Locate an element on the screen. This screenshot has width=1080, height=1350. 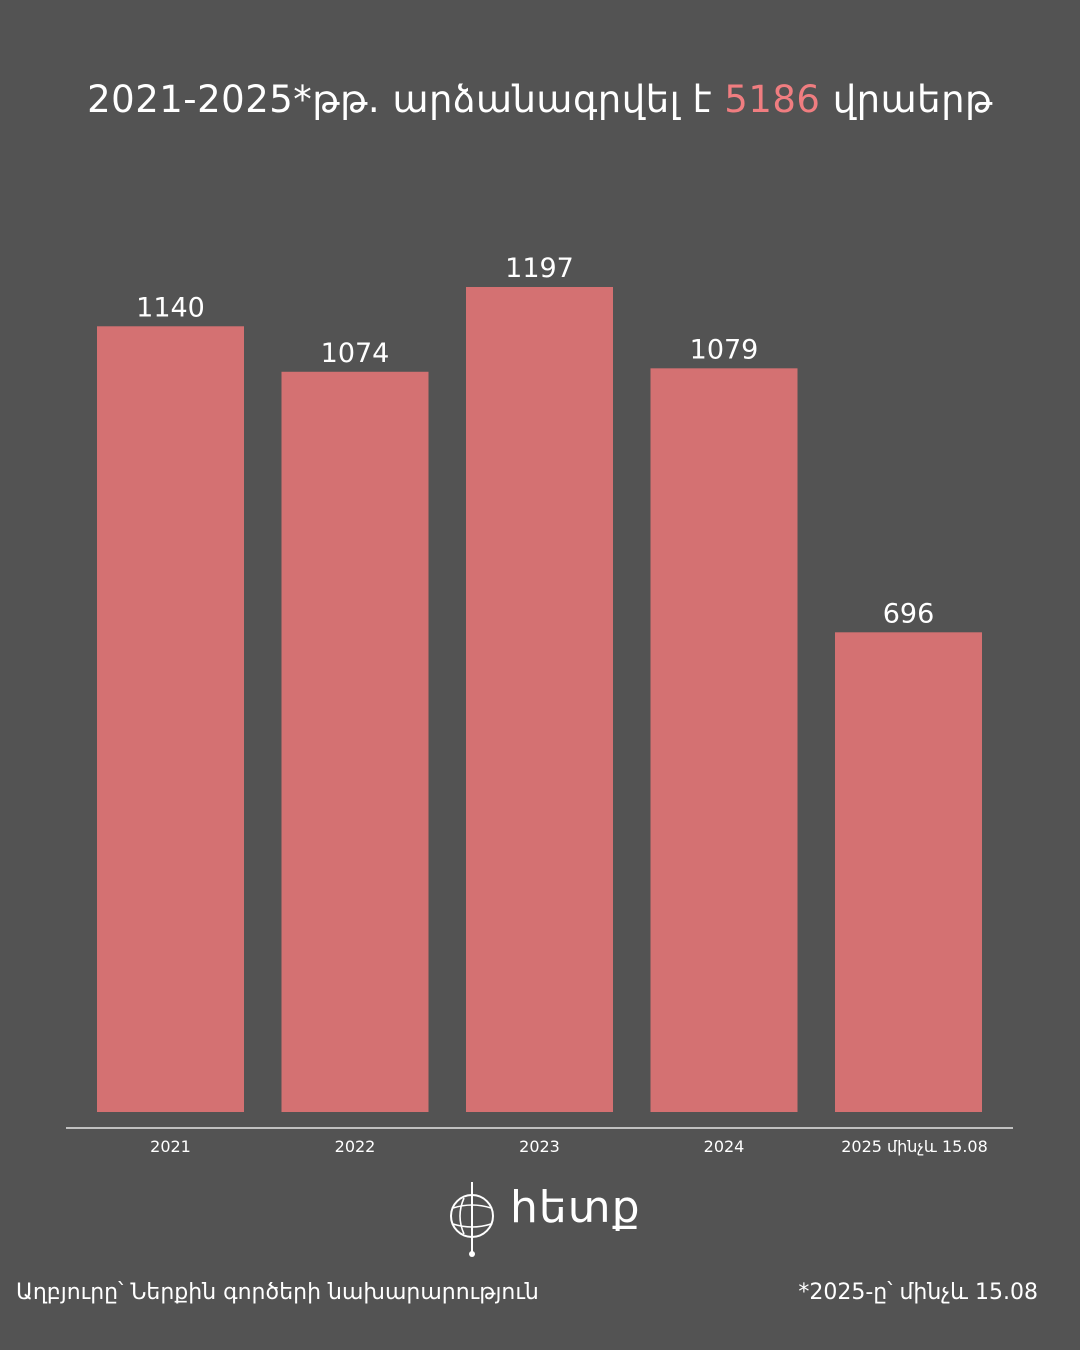
chart-title: 2021-2025*թթ. արձանագրվել է 5186 վրաերթ is located at coordinates (540, 99).